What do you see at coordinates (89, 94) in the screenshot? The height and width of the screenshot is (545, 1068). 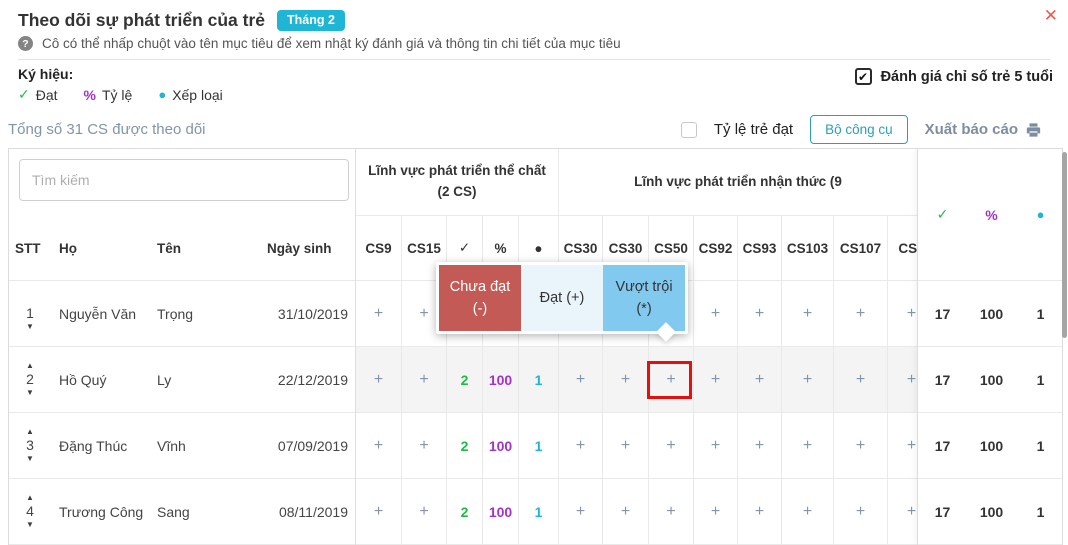 I see `percent-icon: %` at bounding box center [89, 94].